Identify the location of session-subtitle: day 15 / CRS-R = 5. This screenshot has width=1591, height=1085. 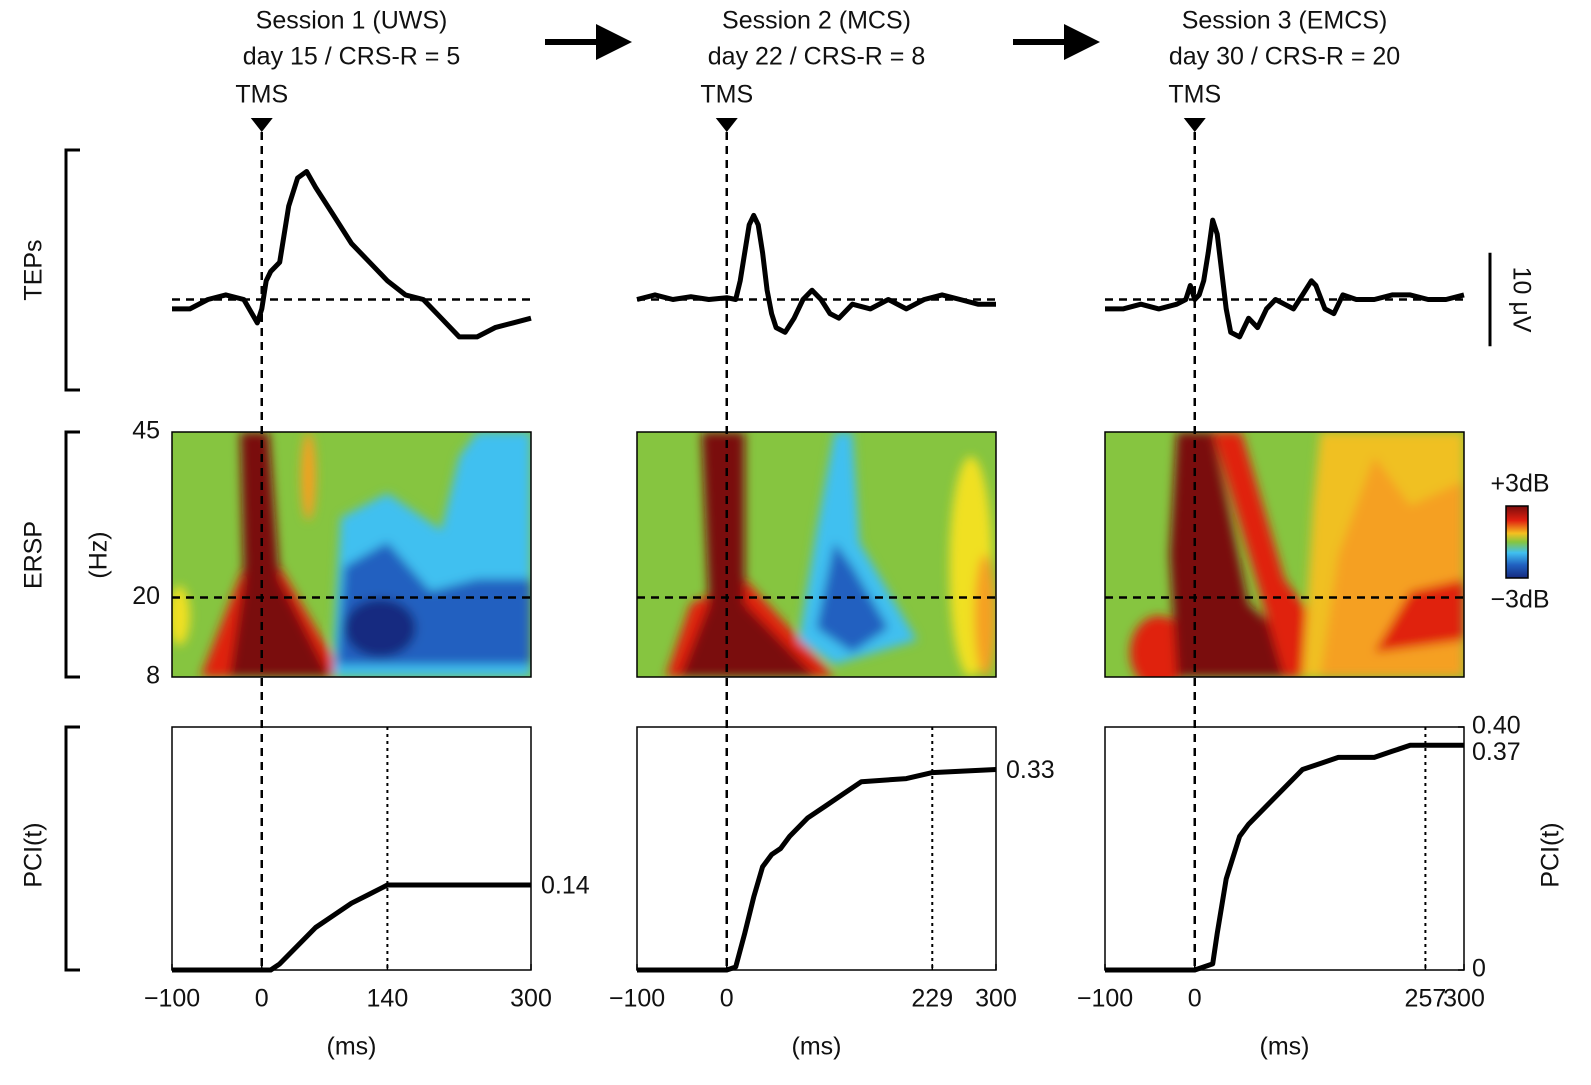
(351, 57).